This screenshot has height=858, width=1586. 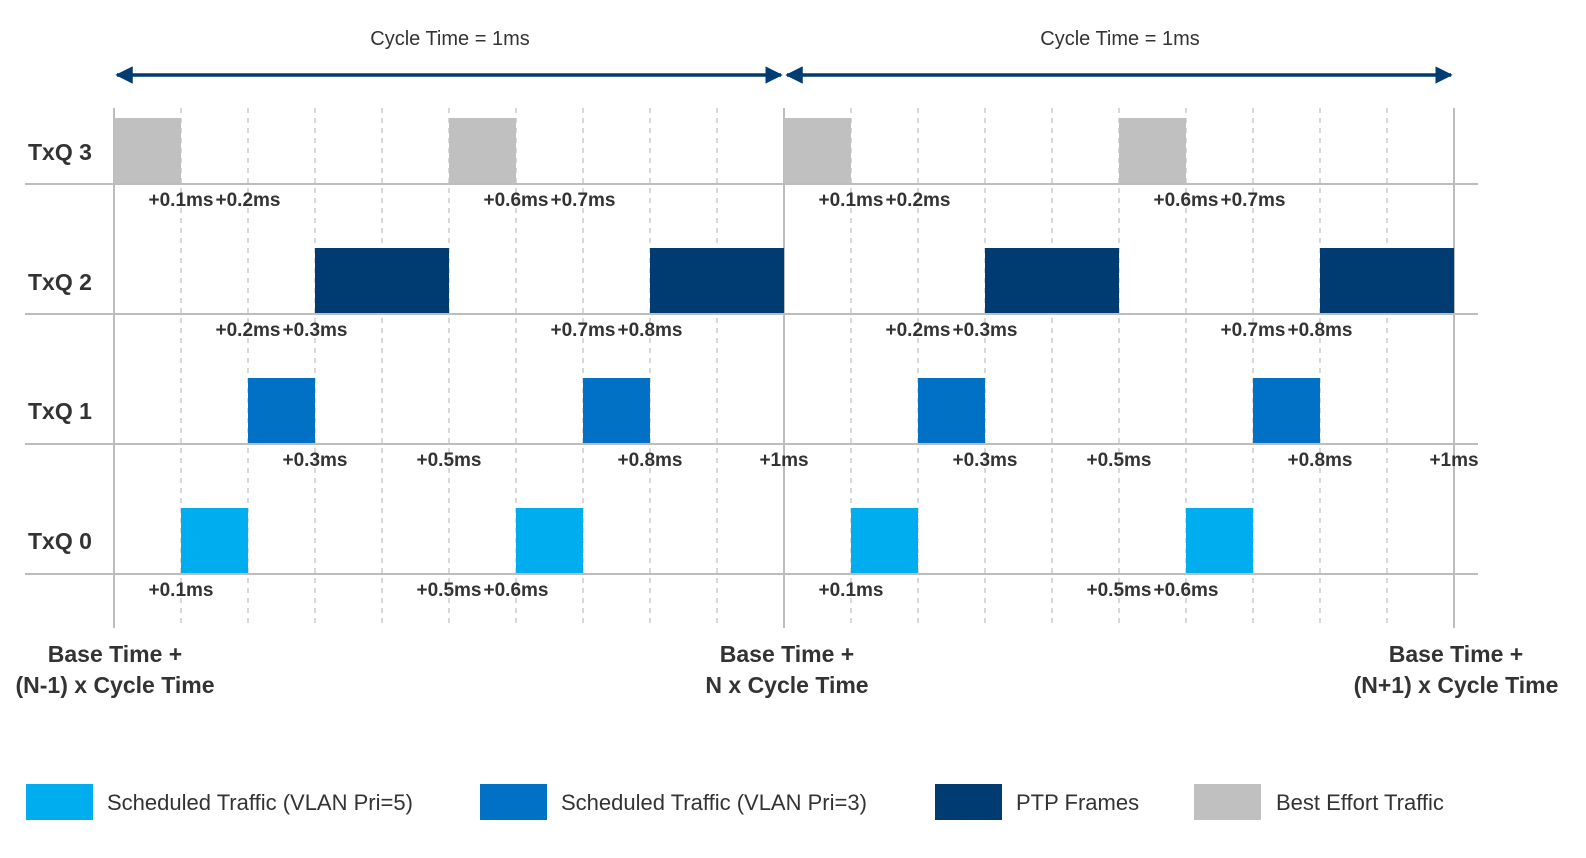 I want to click on base-time-label-n-plus-1-line2: (N+1) x Cycle Time, so click(x=1456, y=685).